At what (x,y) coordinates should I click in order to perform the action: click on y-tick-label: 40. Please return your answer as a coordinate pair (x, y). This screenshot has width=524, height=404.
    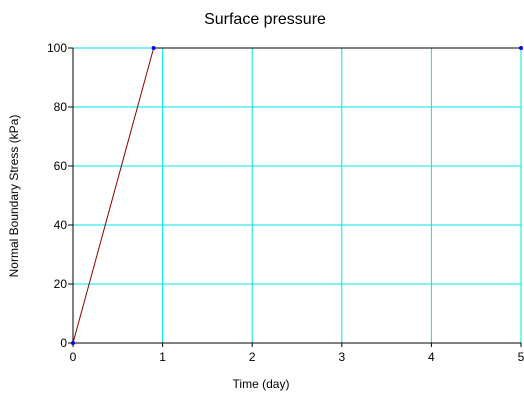
    Looking at the image, I should click on (61, 225).